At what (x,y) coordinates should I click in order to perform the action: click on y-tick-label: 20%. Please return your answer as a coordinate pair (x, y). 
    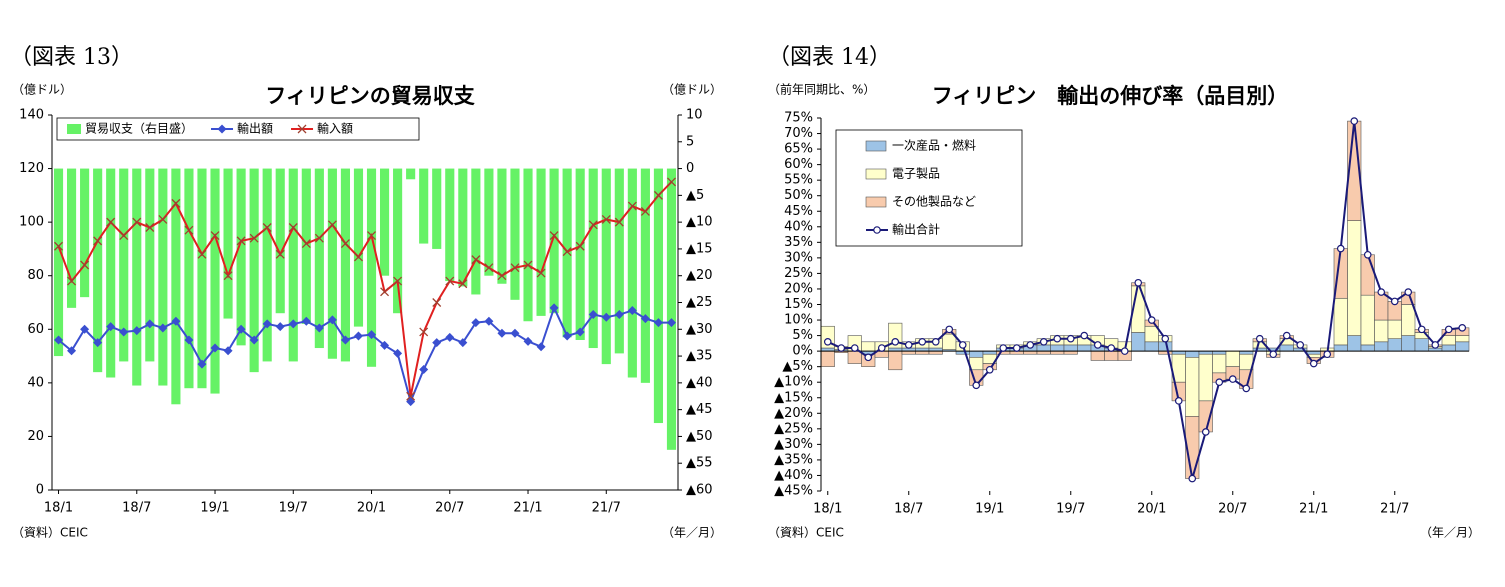
    Looking at the image, I should click on (798, 288).